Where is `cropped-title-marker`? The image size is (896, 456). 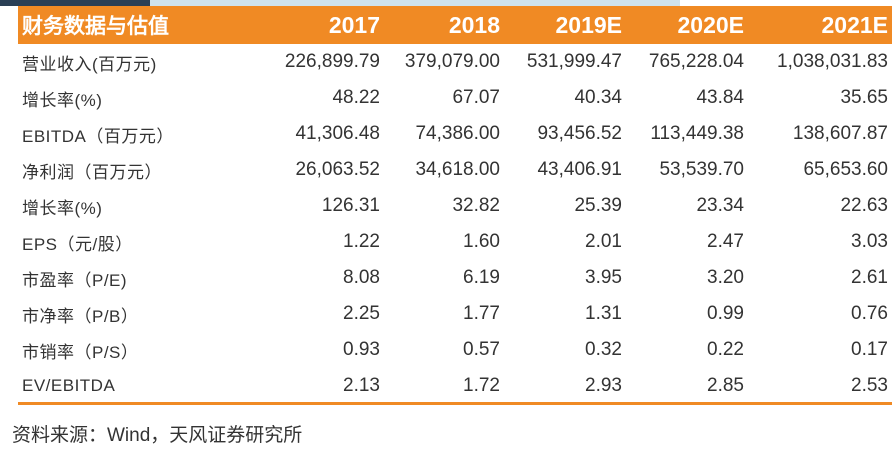 cropped-title-marker is located at coordinates (75, 3).